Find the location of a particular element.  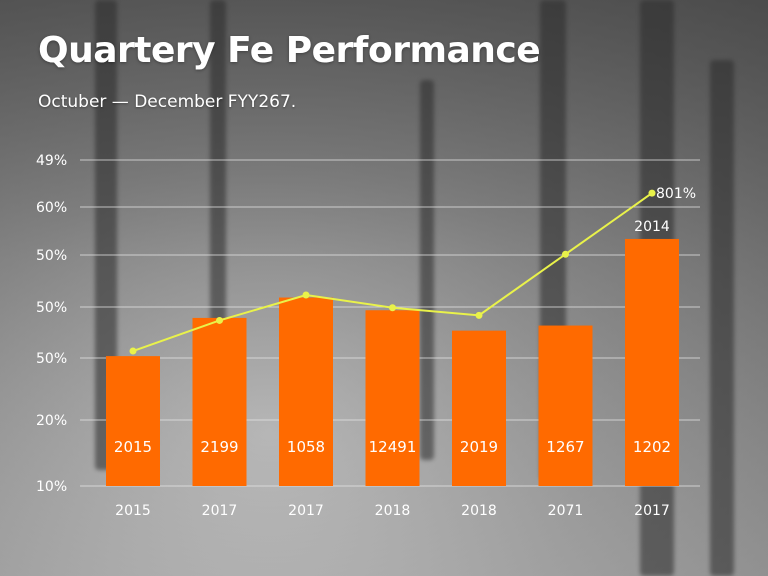

annotation-label: 2014 is located at coordinates (652, 227).